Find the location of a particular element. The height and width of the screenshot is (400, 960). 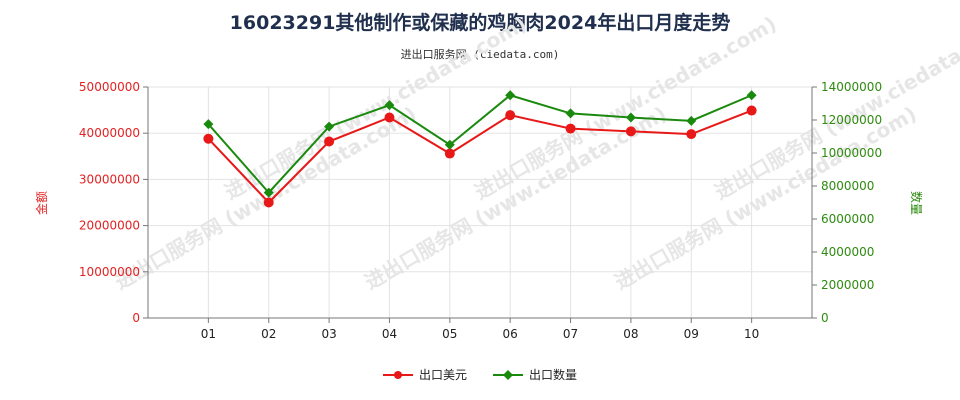

legend-item-series-0: 出口美元 is located at coordinates (424, 374).